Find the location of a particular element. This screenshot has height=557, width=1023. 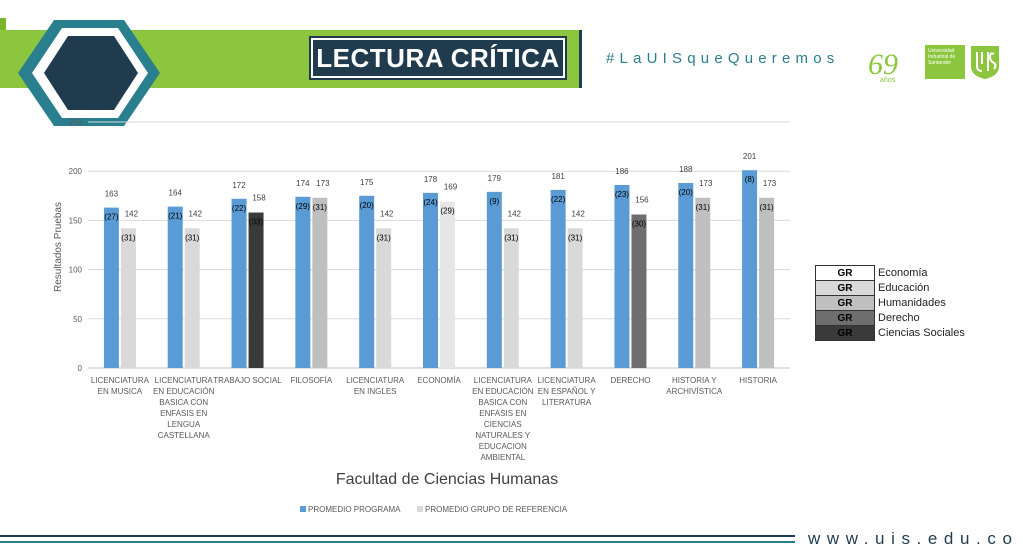

x-category-label: CASTELLANA is located at coordinates (184, 435).